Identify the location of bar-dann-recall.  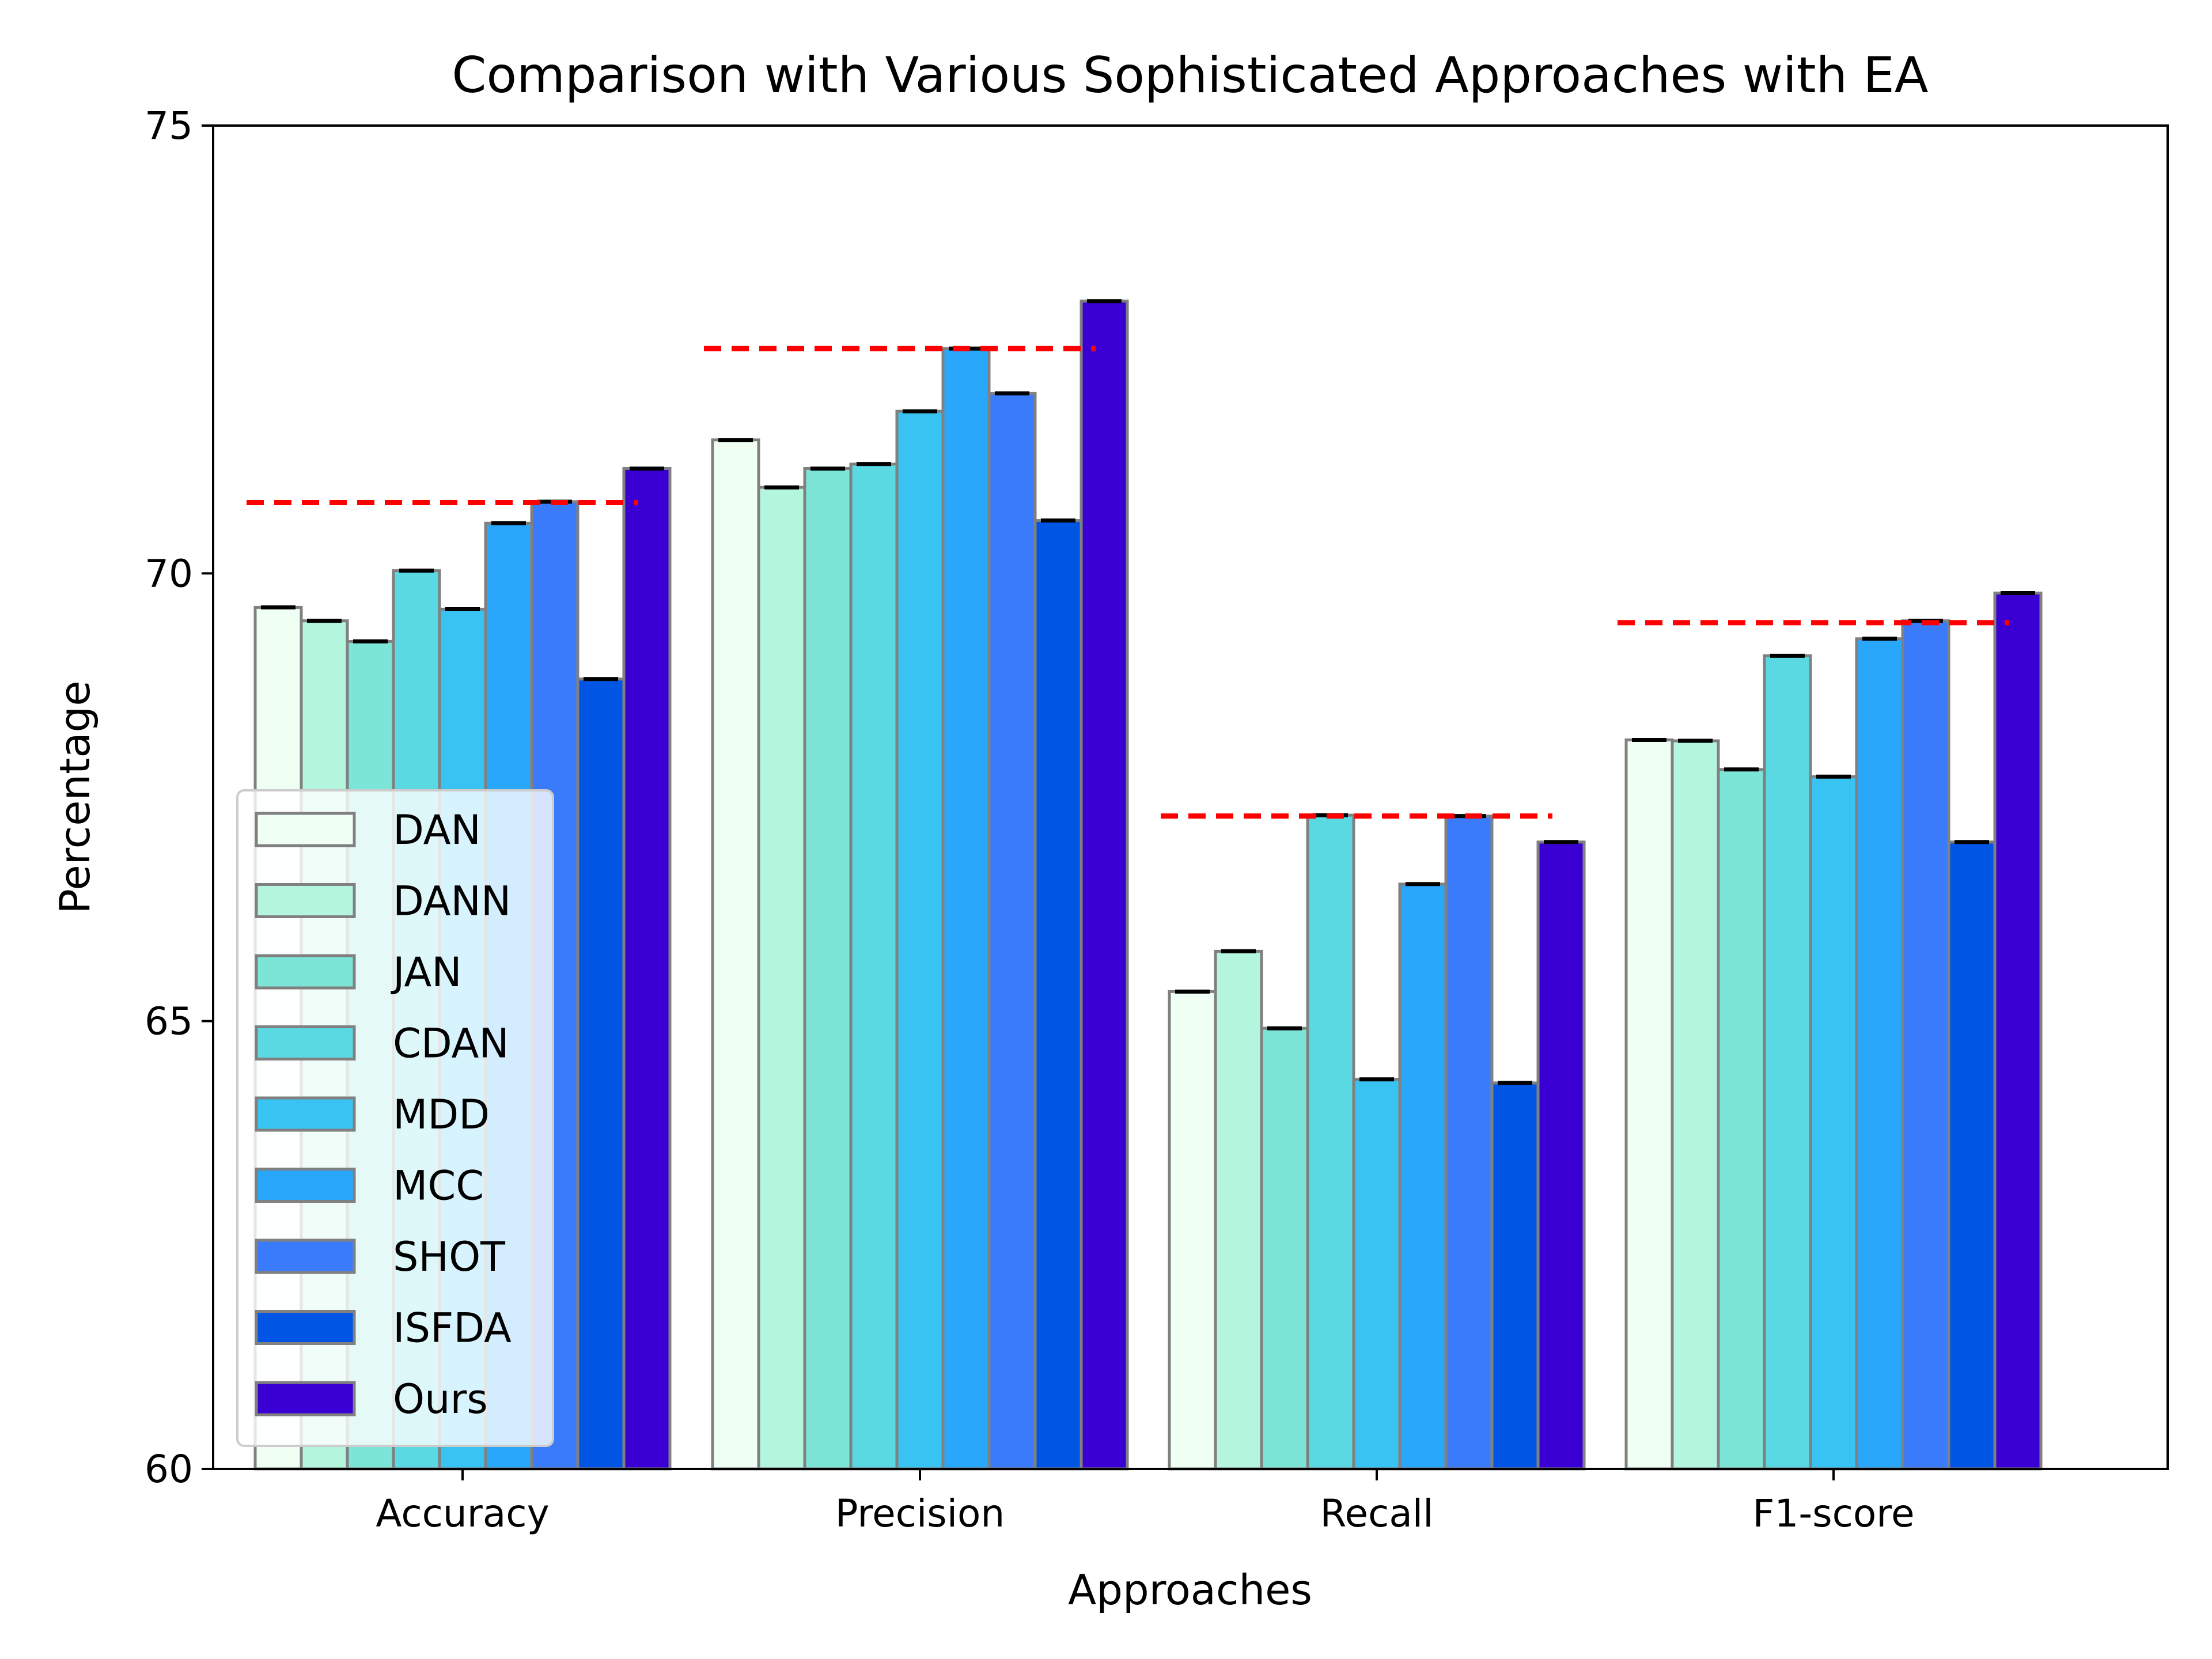
(1238, 1210).